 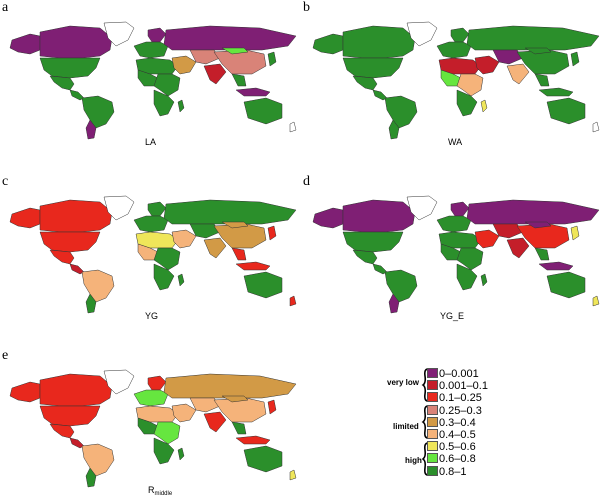 I want to click on legend-item: 0.25–0.3, so click(x=454, y=410).